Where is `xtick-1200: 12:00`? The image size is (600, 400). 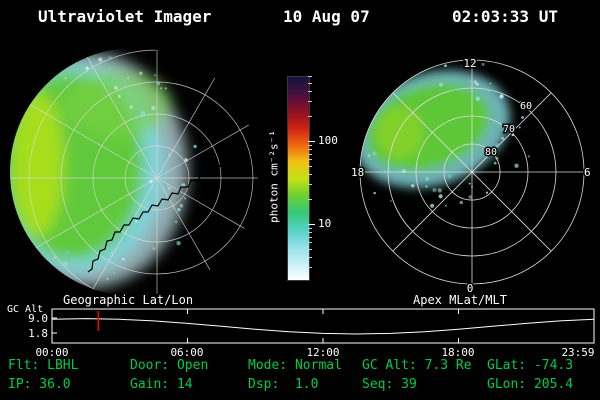
xtick-1200: 12:00 is located at coordinates (322, 352).